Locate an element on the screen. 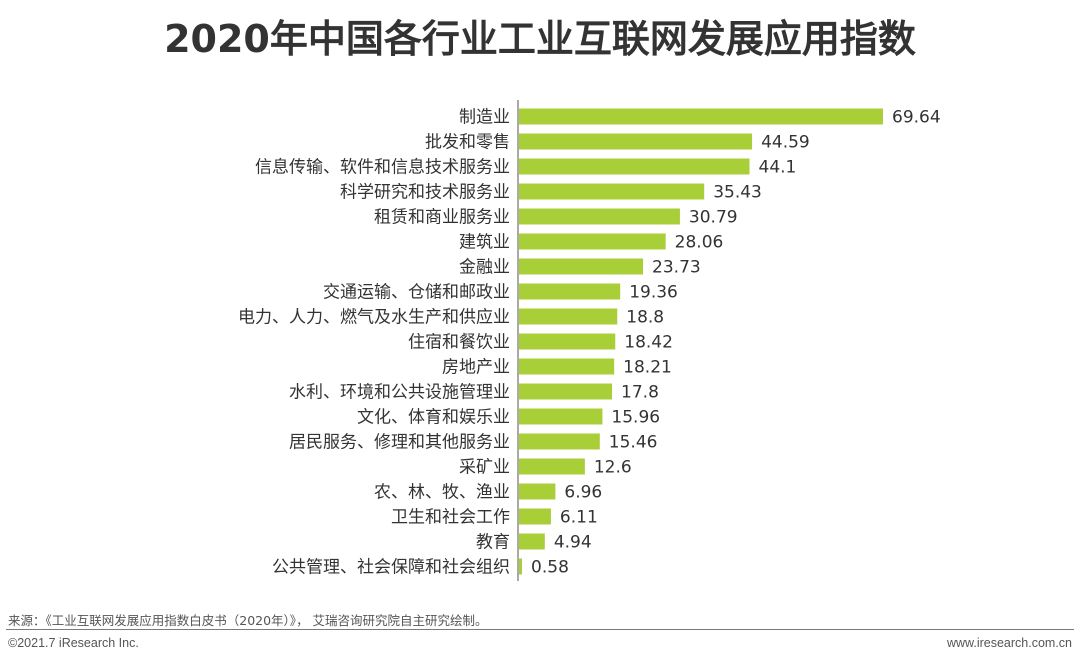 The width and height of the screenshot is (1080, 664). value-label: 12.6 is located at coordinates (613, 468).